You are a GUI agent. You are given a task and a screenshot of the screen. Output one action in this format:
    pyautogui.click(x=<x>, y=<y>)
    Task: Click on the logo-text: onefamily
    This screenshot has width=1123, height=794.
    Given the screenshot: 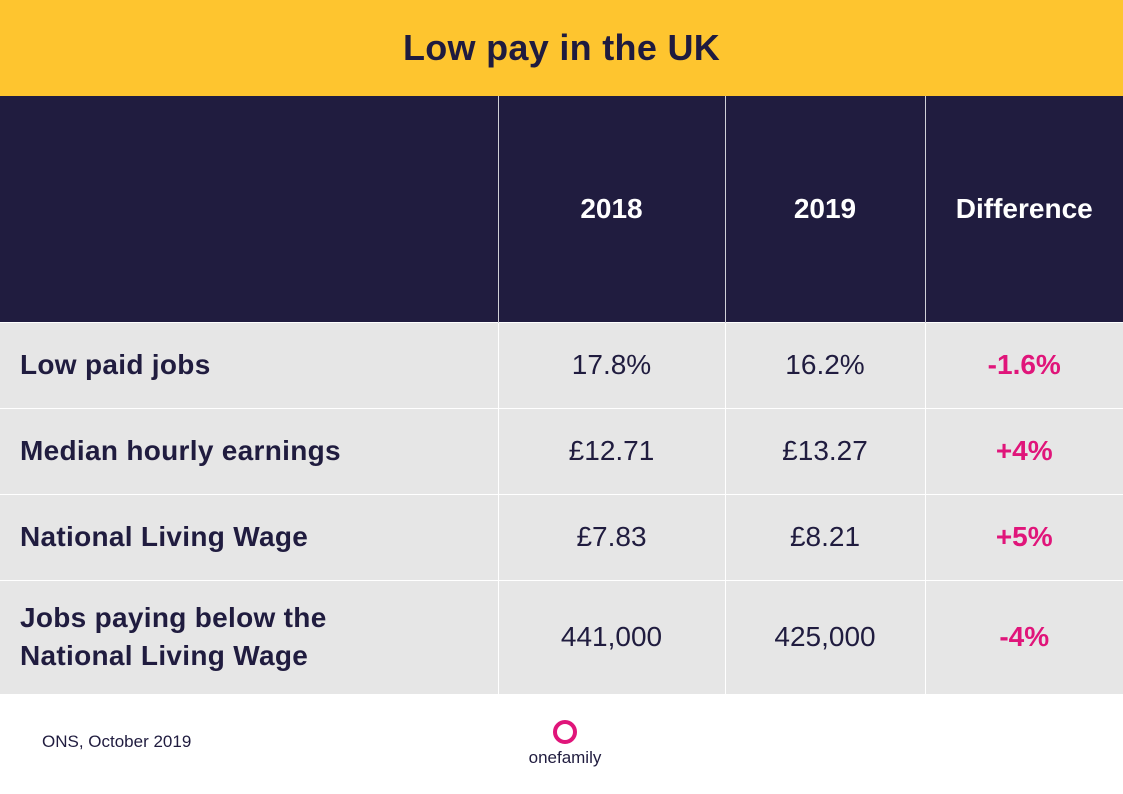 What is the action you would take?
    pyautogui.click(x=565, y=757)
    